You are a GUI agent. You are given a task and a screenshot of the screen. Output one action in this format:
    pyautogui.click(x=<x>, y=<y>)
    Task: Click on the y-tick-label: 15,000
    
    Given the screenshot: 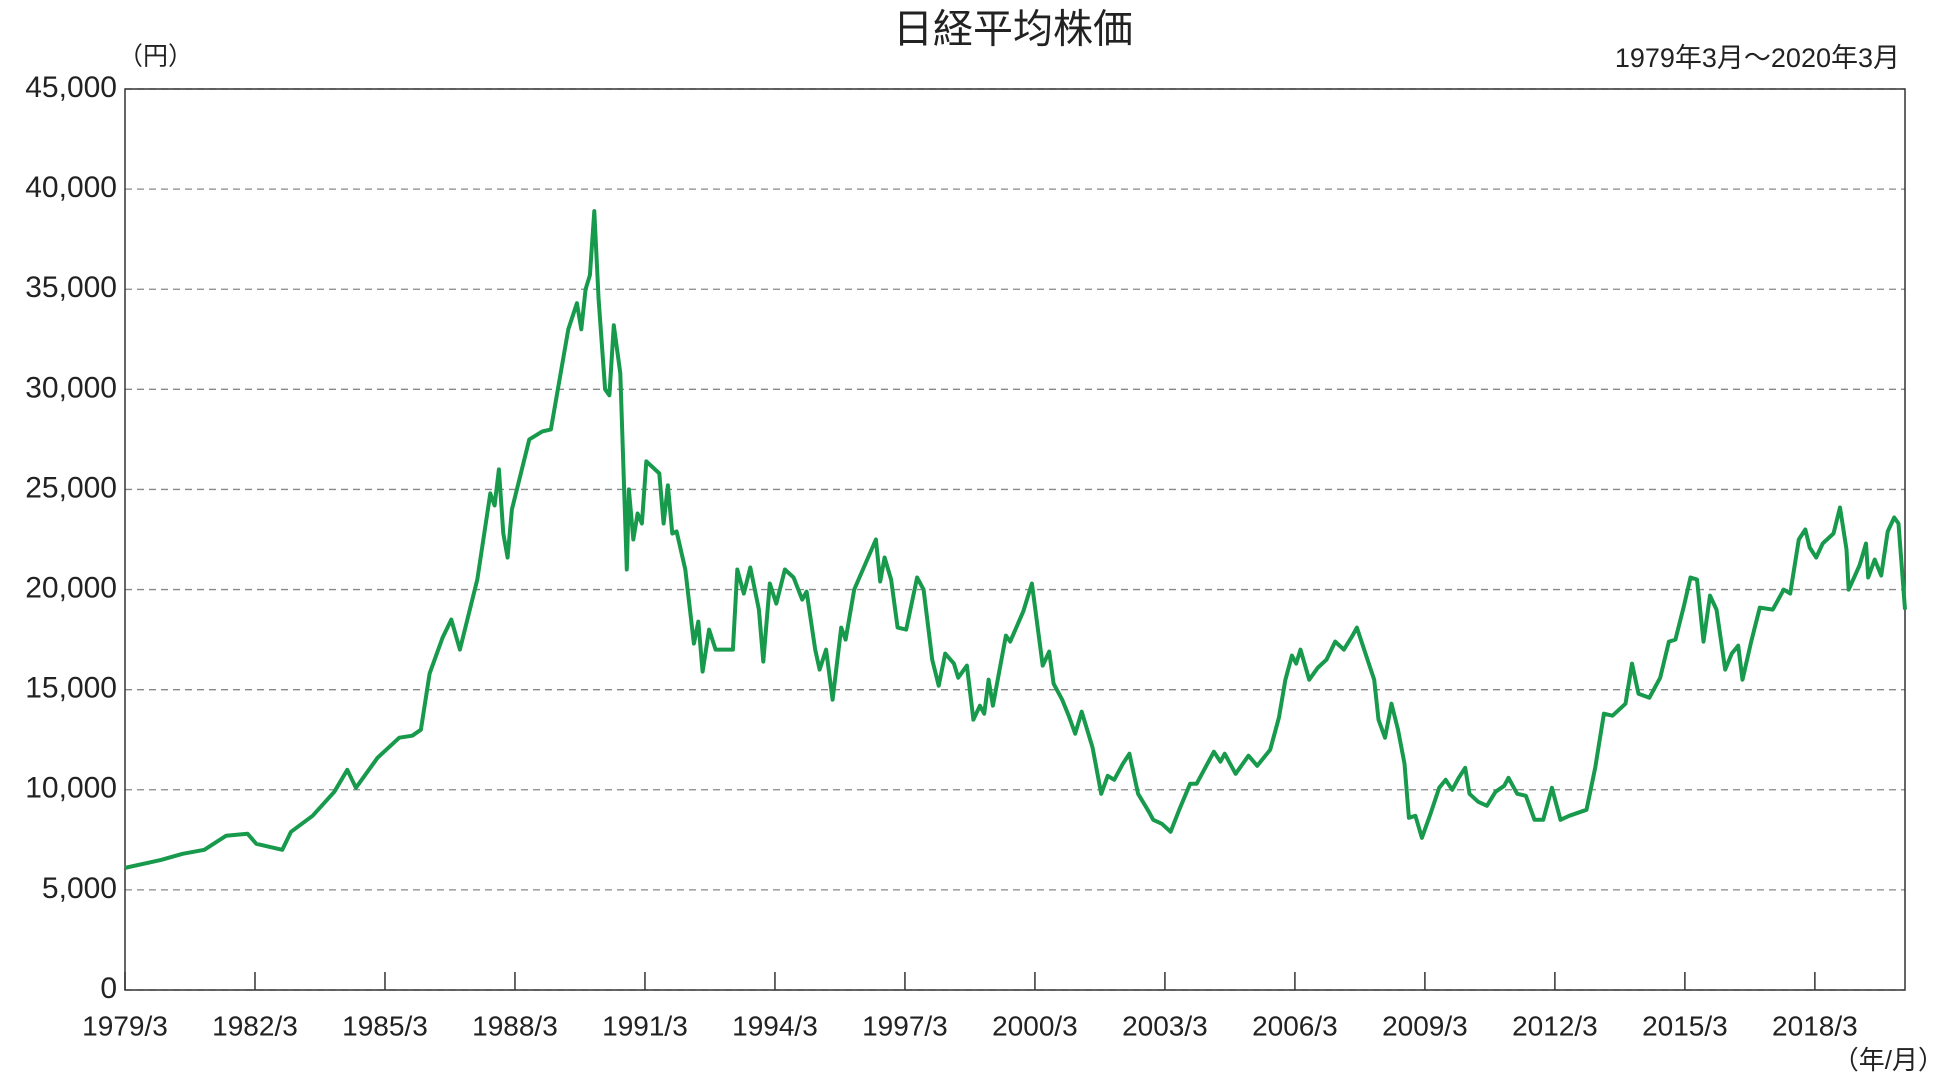 What is the action you would take?
    pyautogui.click(x=71, y=688)
    